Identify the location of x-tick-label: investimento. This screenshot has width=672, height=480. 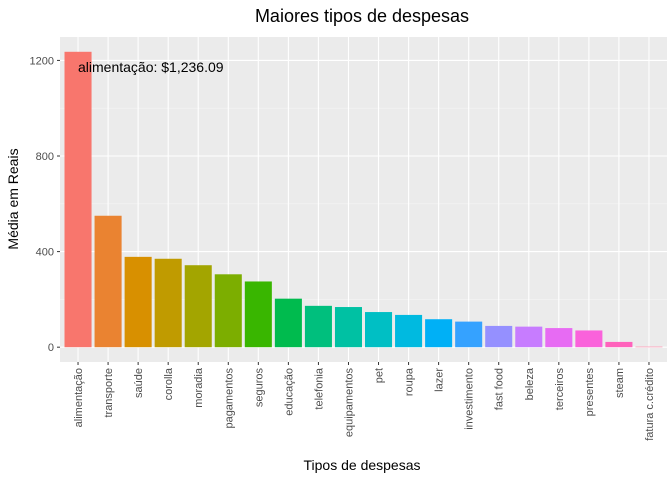
(470, 399).